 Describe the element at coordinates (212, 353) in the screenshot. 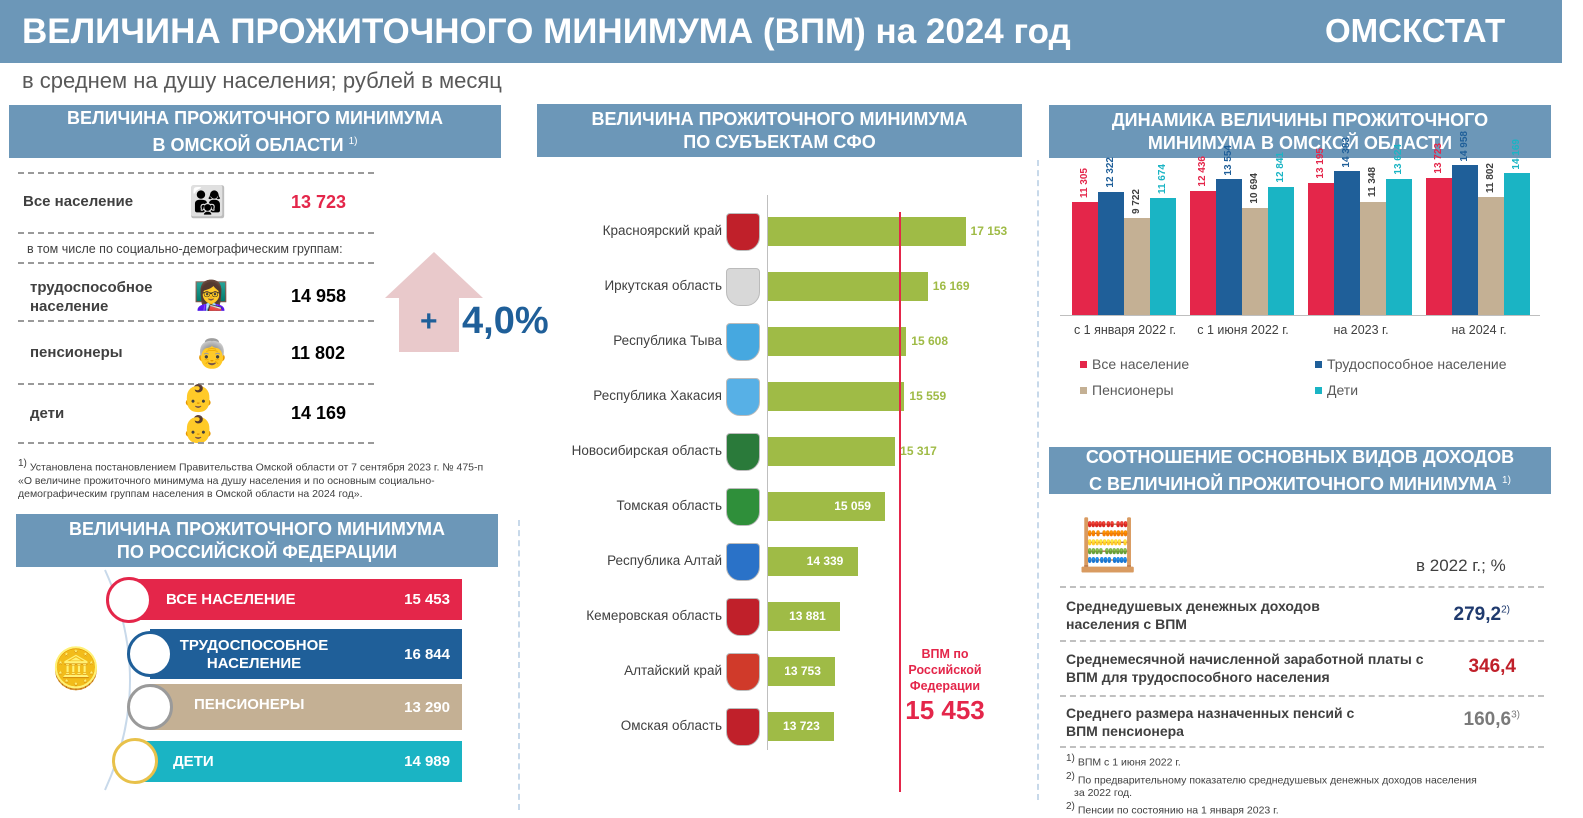

I see `elderly-couple-icon: 👵` at that location.